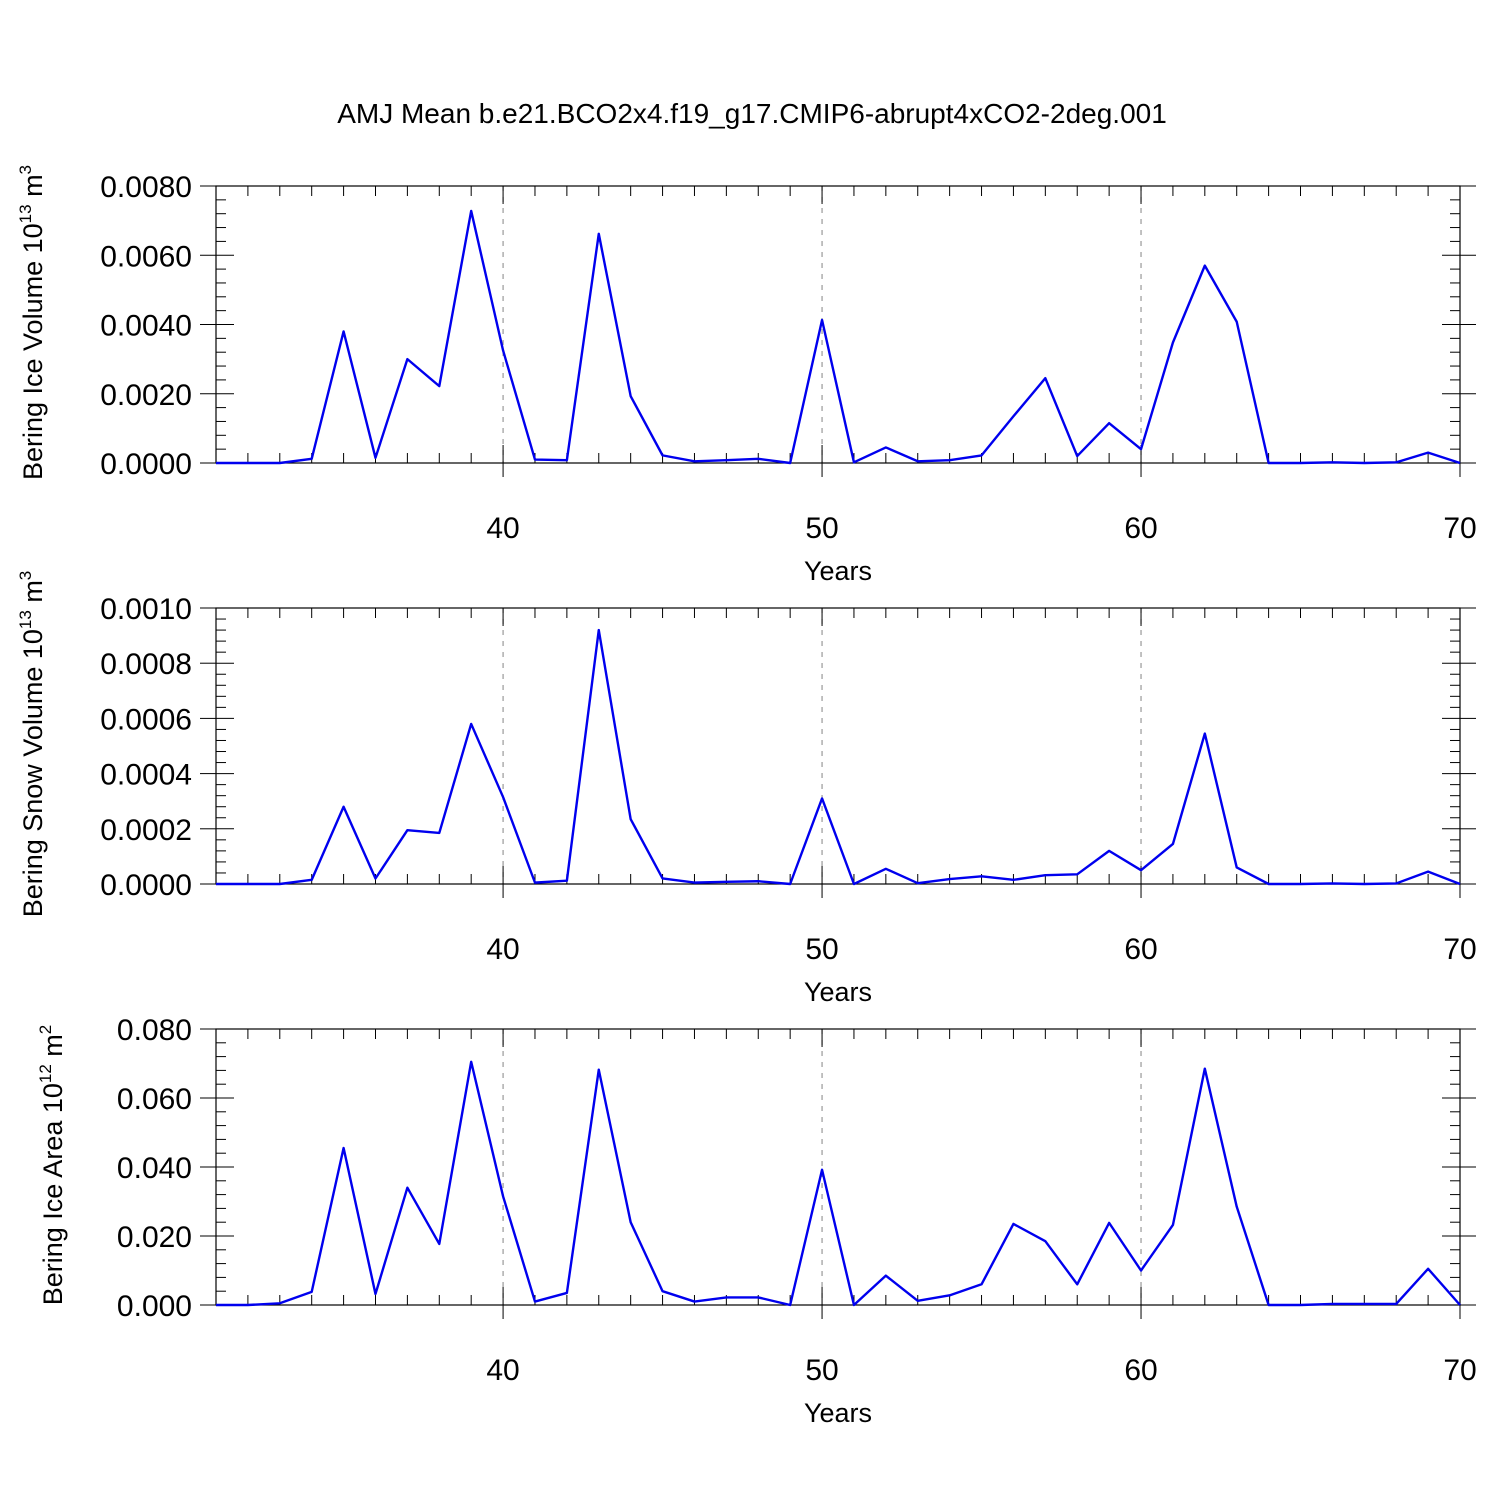 This screenshot has height=1500, width=1500. Describe the element at coordinates (53, 1194) in the screenshot. I see `y-axis-label-part: Bering Ice Area 10` at that location.